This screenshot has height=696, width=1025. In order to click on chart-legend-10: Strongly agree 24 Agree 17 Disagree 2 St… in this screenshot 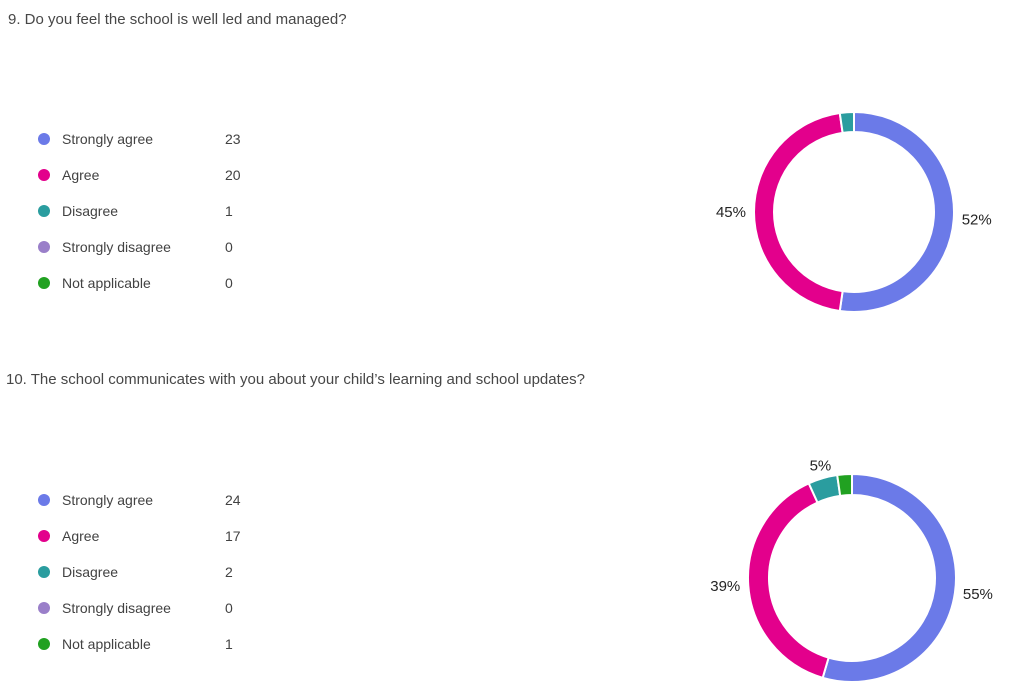, I will do `click(168, 572)`.